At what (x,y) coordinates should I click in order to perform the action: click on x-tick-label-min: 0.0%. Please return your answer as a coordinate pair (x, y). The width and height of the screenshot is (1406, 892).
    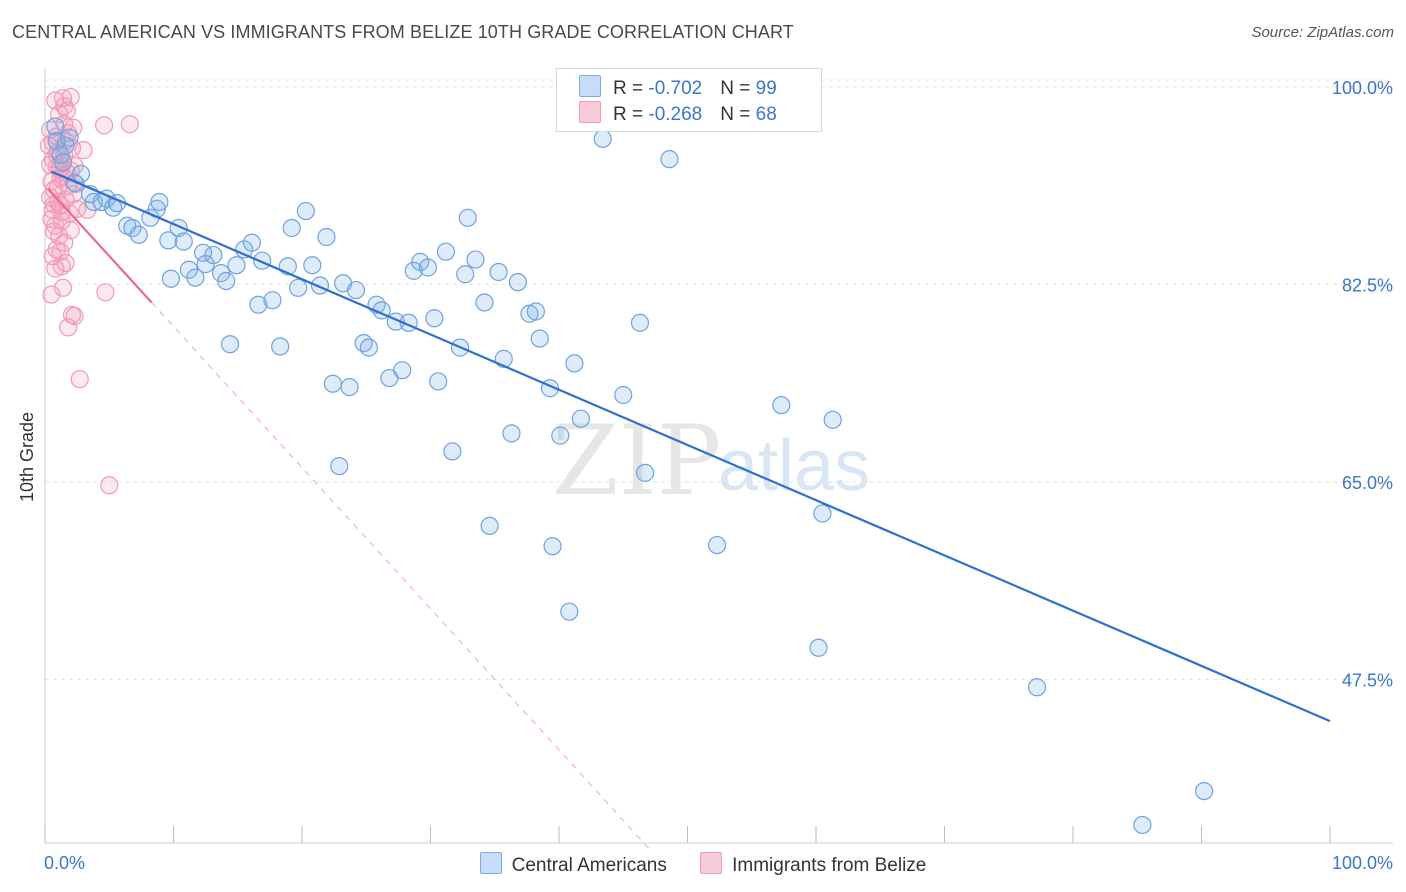
    Looking at the image, I should click on (64, 863).